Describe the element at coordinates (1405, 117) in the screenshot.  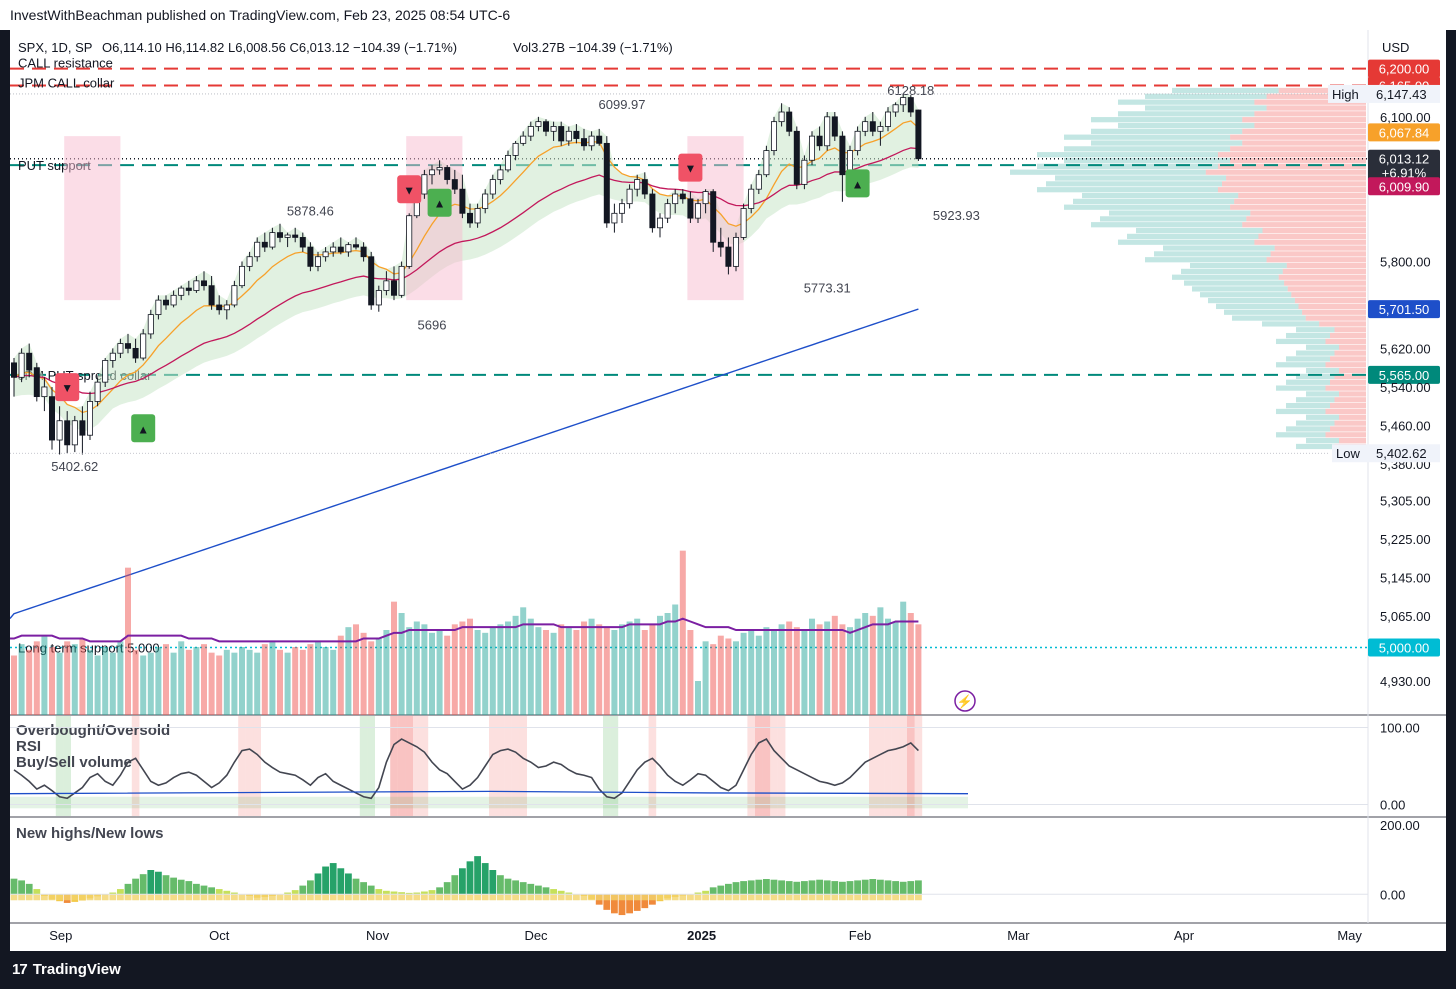
I see `price-axis-tick: 6,100.00` at that location.